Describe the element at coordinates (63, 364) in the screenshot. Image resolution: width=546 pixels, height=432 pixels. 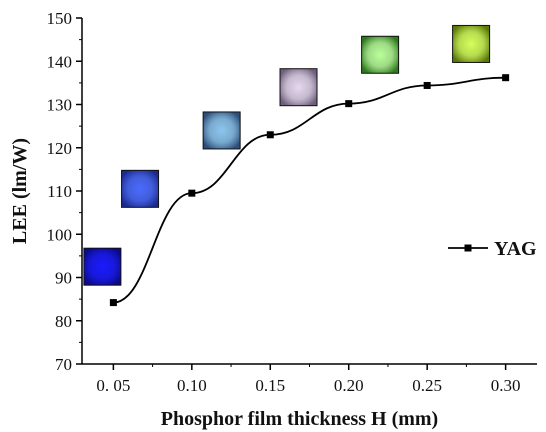
I see `y-tick-label: 70` at that location.